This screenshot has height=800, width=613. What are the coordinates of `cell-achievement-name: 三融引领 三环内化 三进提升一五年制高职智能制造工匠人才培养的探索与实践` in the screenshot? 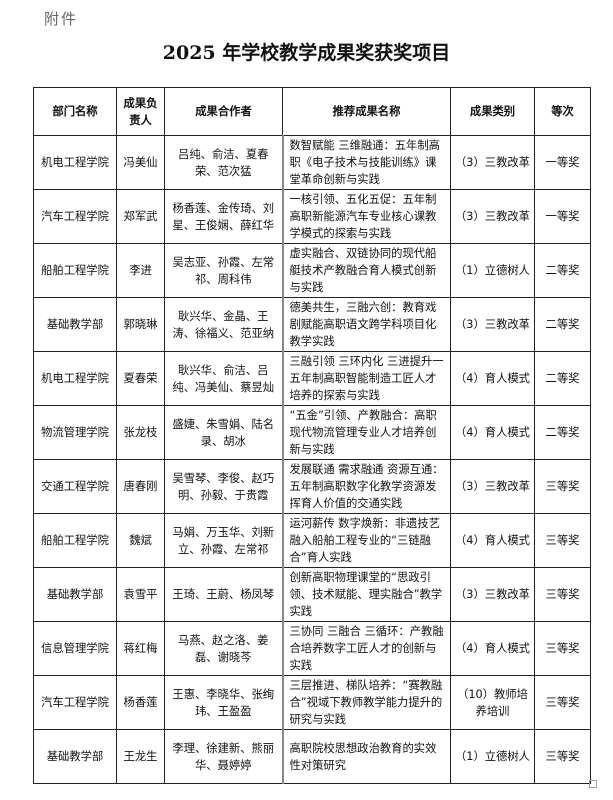 It's located at (366, 378).